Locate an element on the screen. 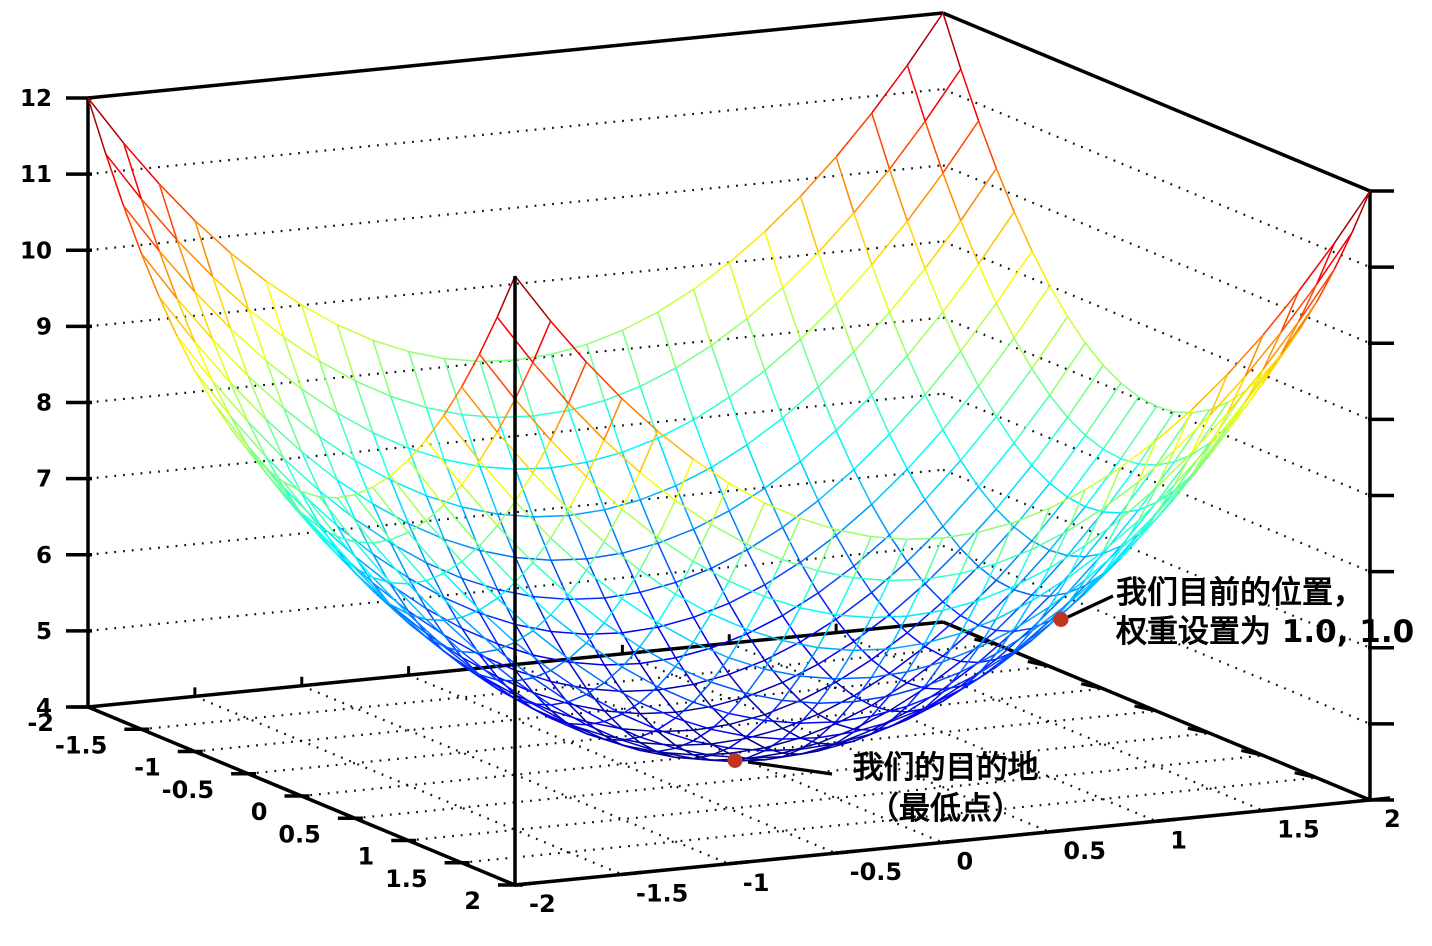  annotation-current-line2: 权重设置为 1.0, 1.0 is located at coordinates (1265, 632).